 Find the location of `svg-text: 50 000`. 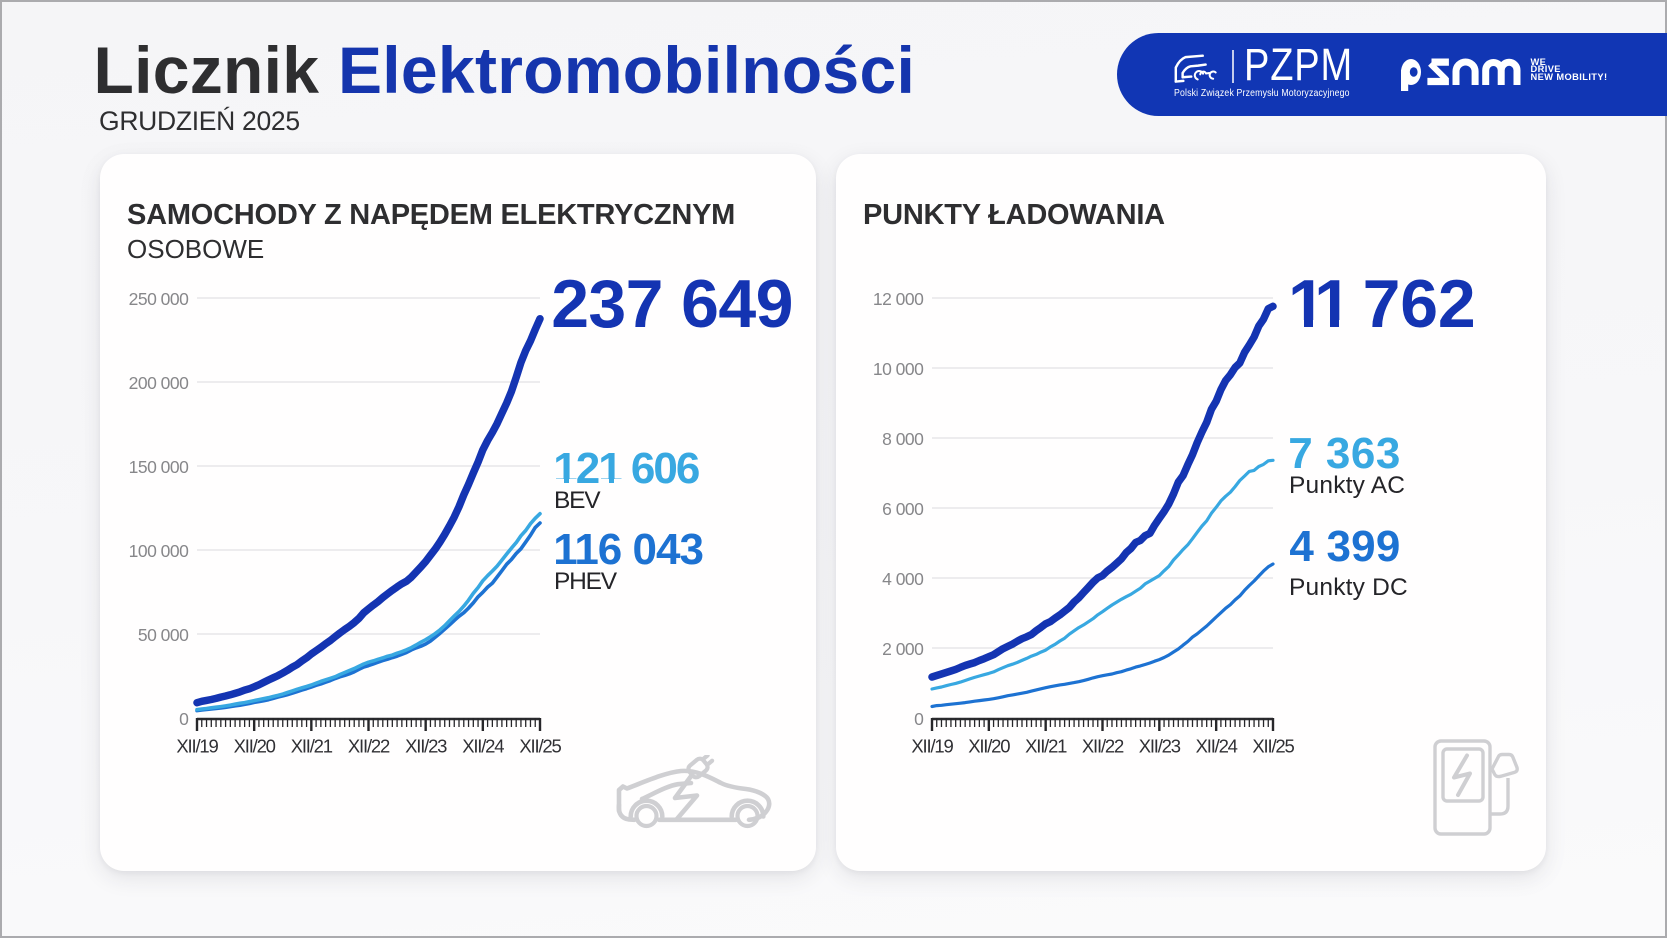

svg-text: 50 000 is located at coordinates (163, 635).